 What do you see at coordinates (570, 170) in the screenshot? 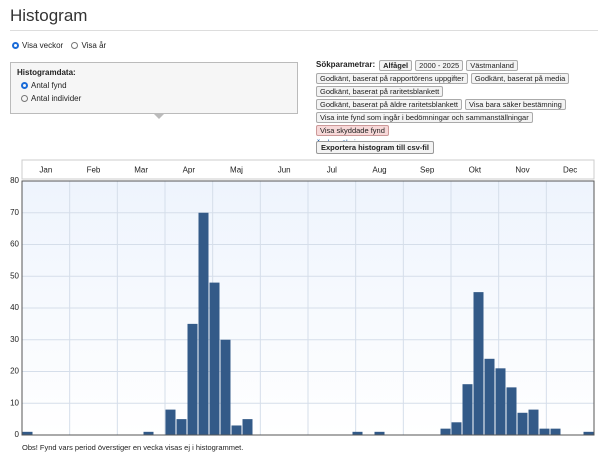
I see `month-label: Dec` at bounding box center [570, 170].